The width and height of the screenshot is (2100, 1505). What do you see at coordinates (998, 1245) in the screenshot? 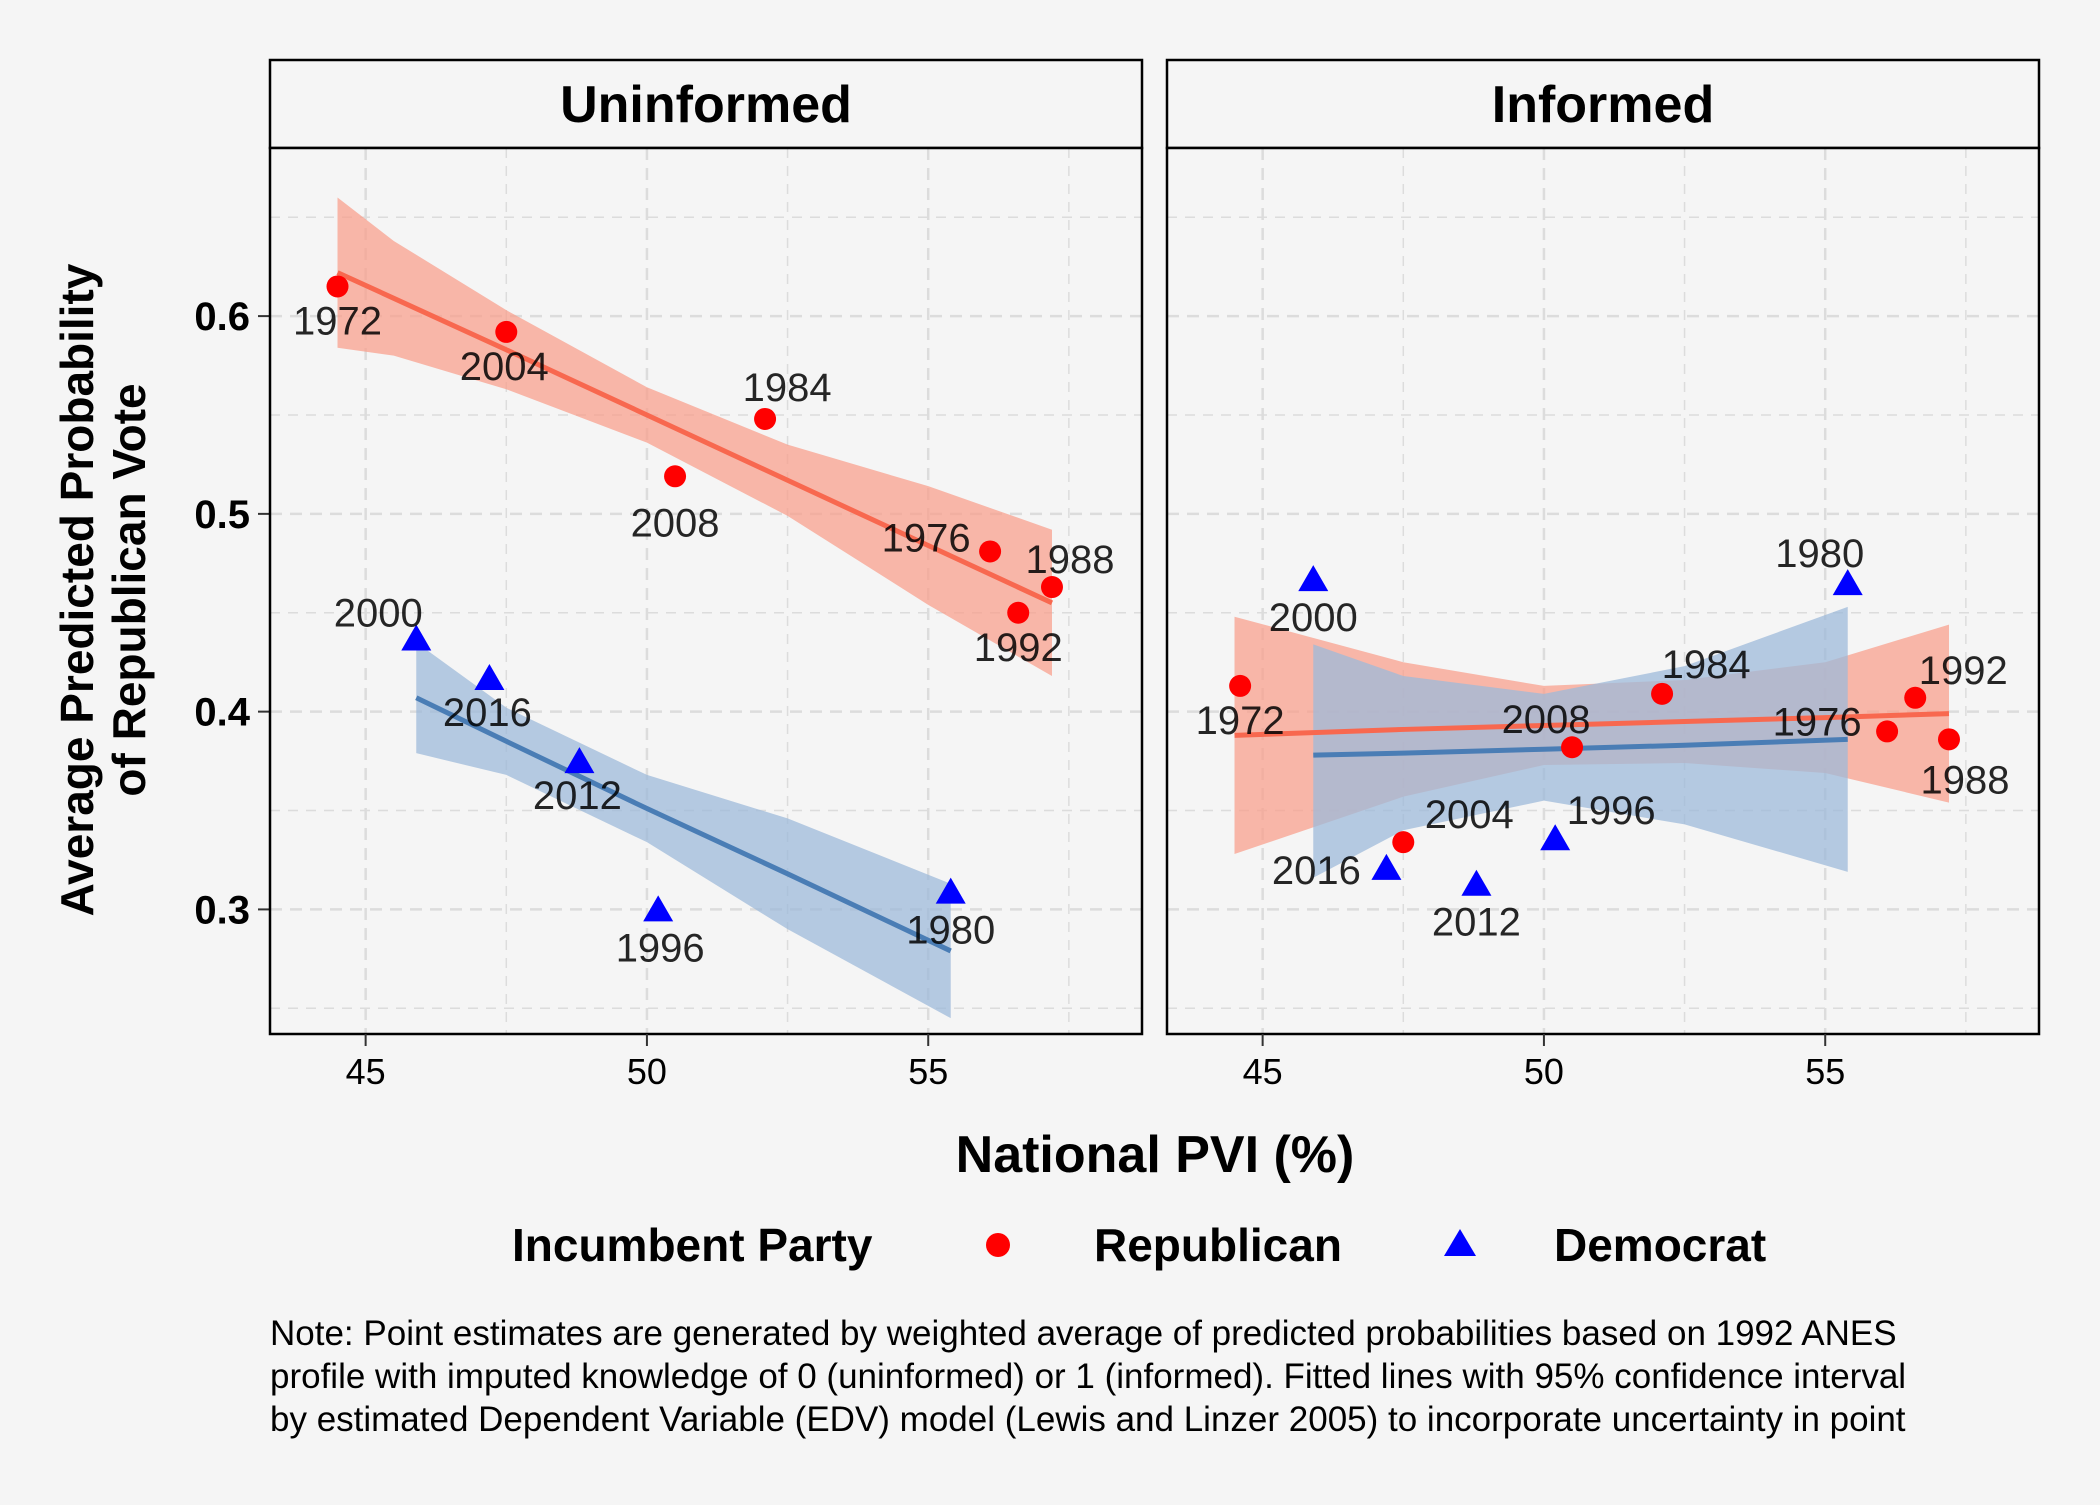
I see `legend-circle-icon` at bounding box center [998, 1245].